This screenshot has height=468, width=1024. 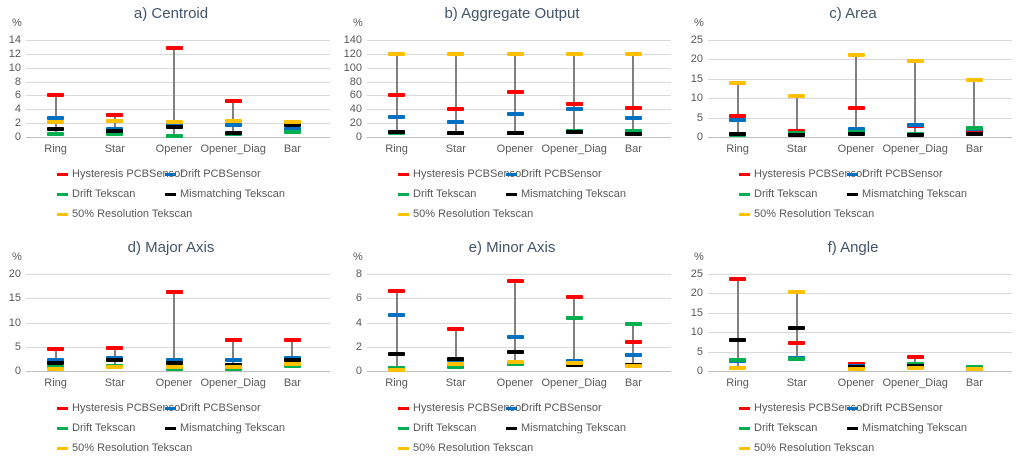 I want to click on y-tick-label: 100, so click(x=352, y=67).